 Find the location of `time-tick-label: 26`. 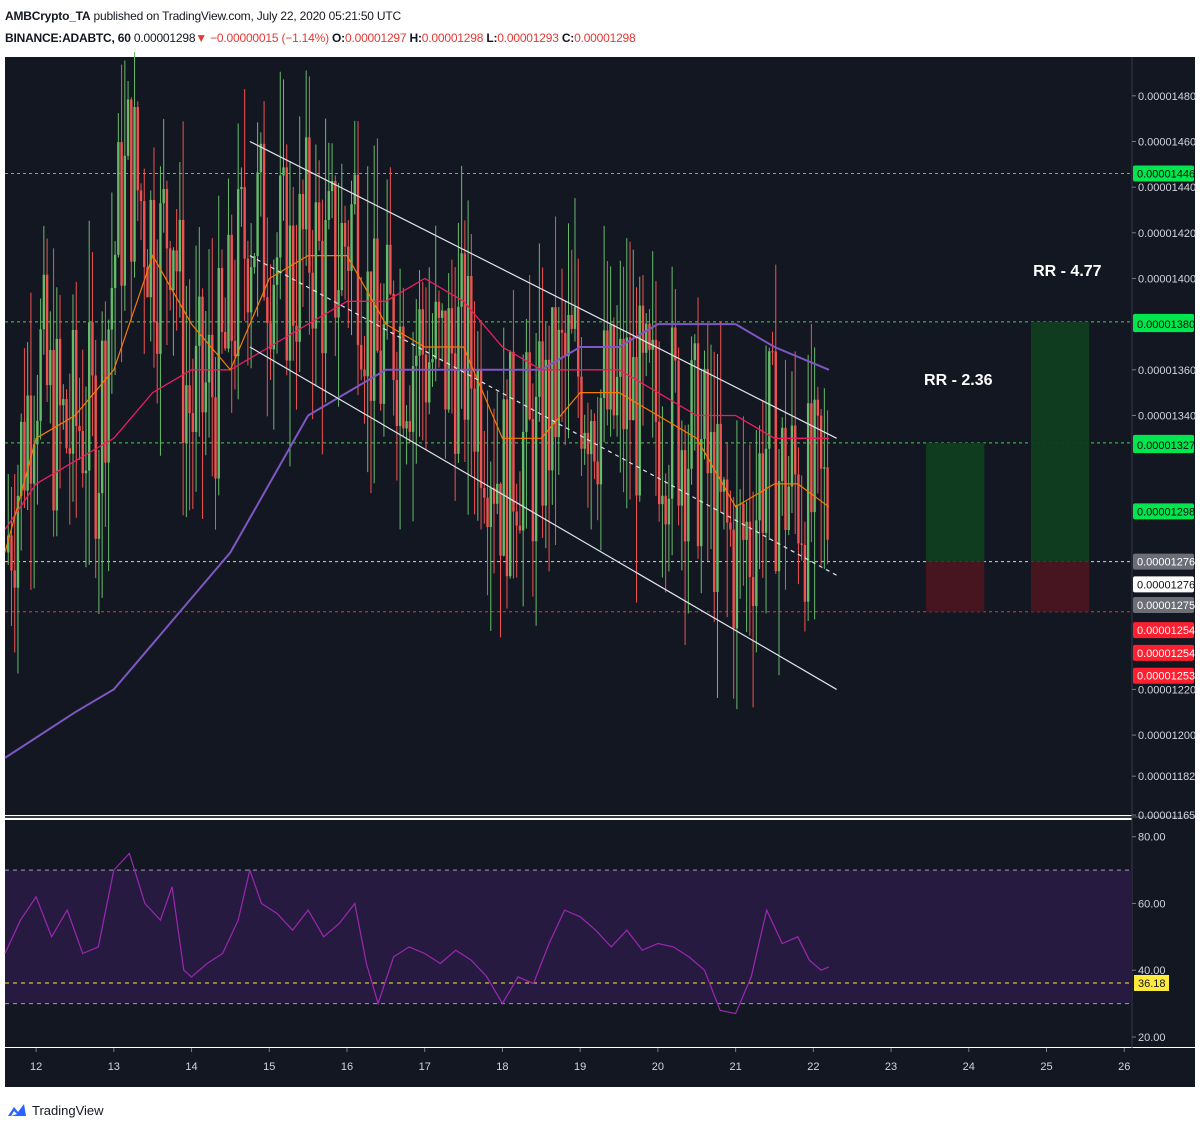

time-tick-label: 26 is located at coordinates (1124, 1067).